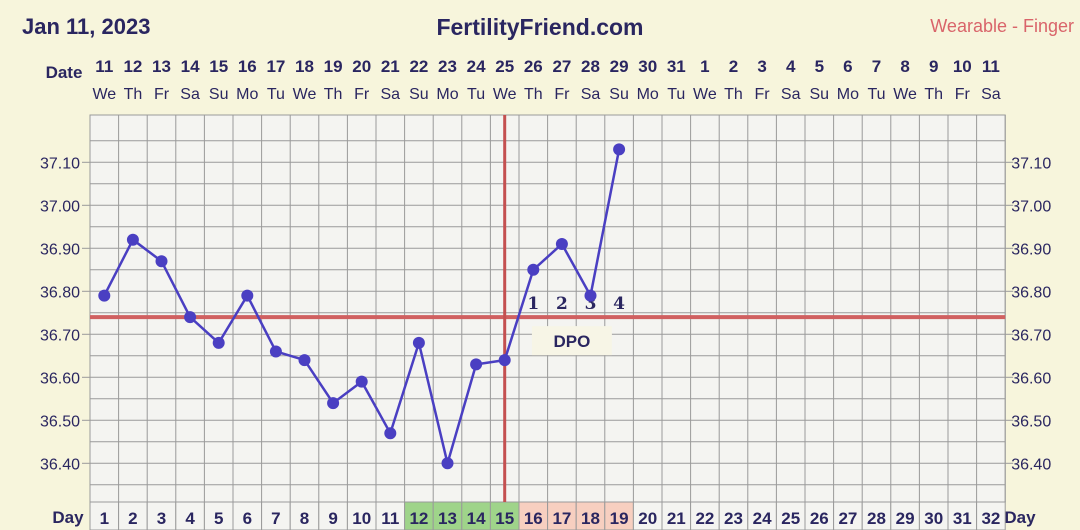 Image resolution: width=1080 pixels, height=530 pixels. I want to click on day-row-label-left: Day, so click(68, 517).